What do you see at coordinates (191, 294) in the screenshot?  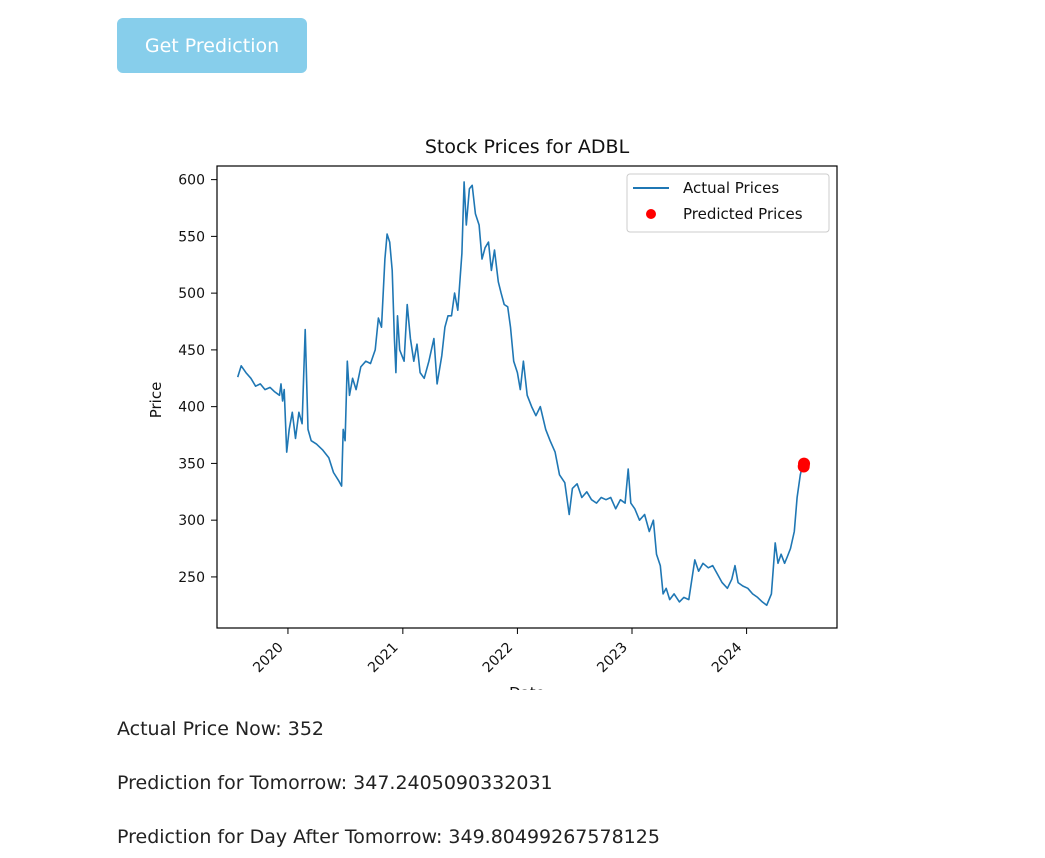 I see `y-tick-label: 500` at bounding box center [191, 294].